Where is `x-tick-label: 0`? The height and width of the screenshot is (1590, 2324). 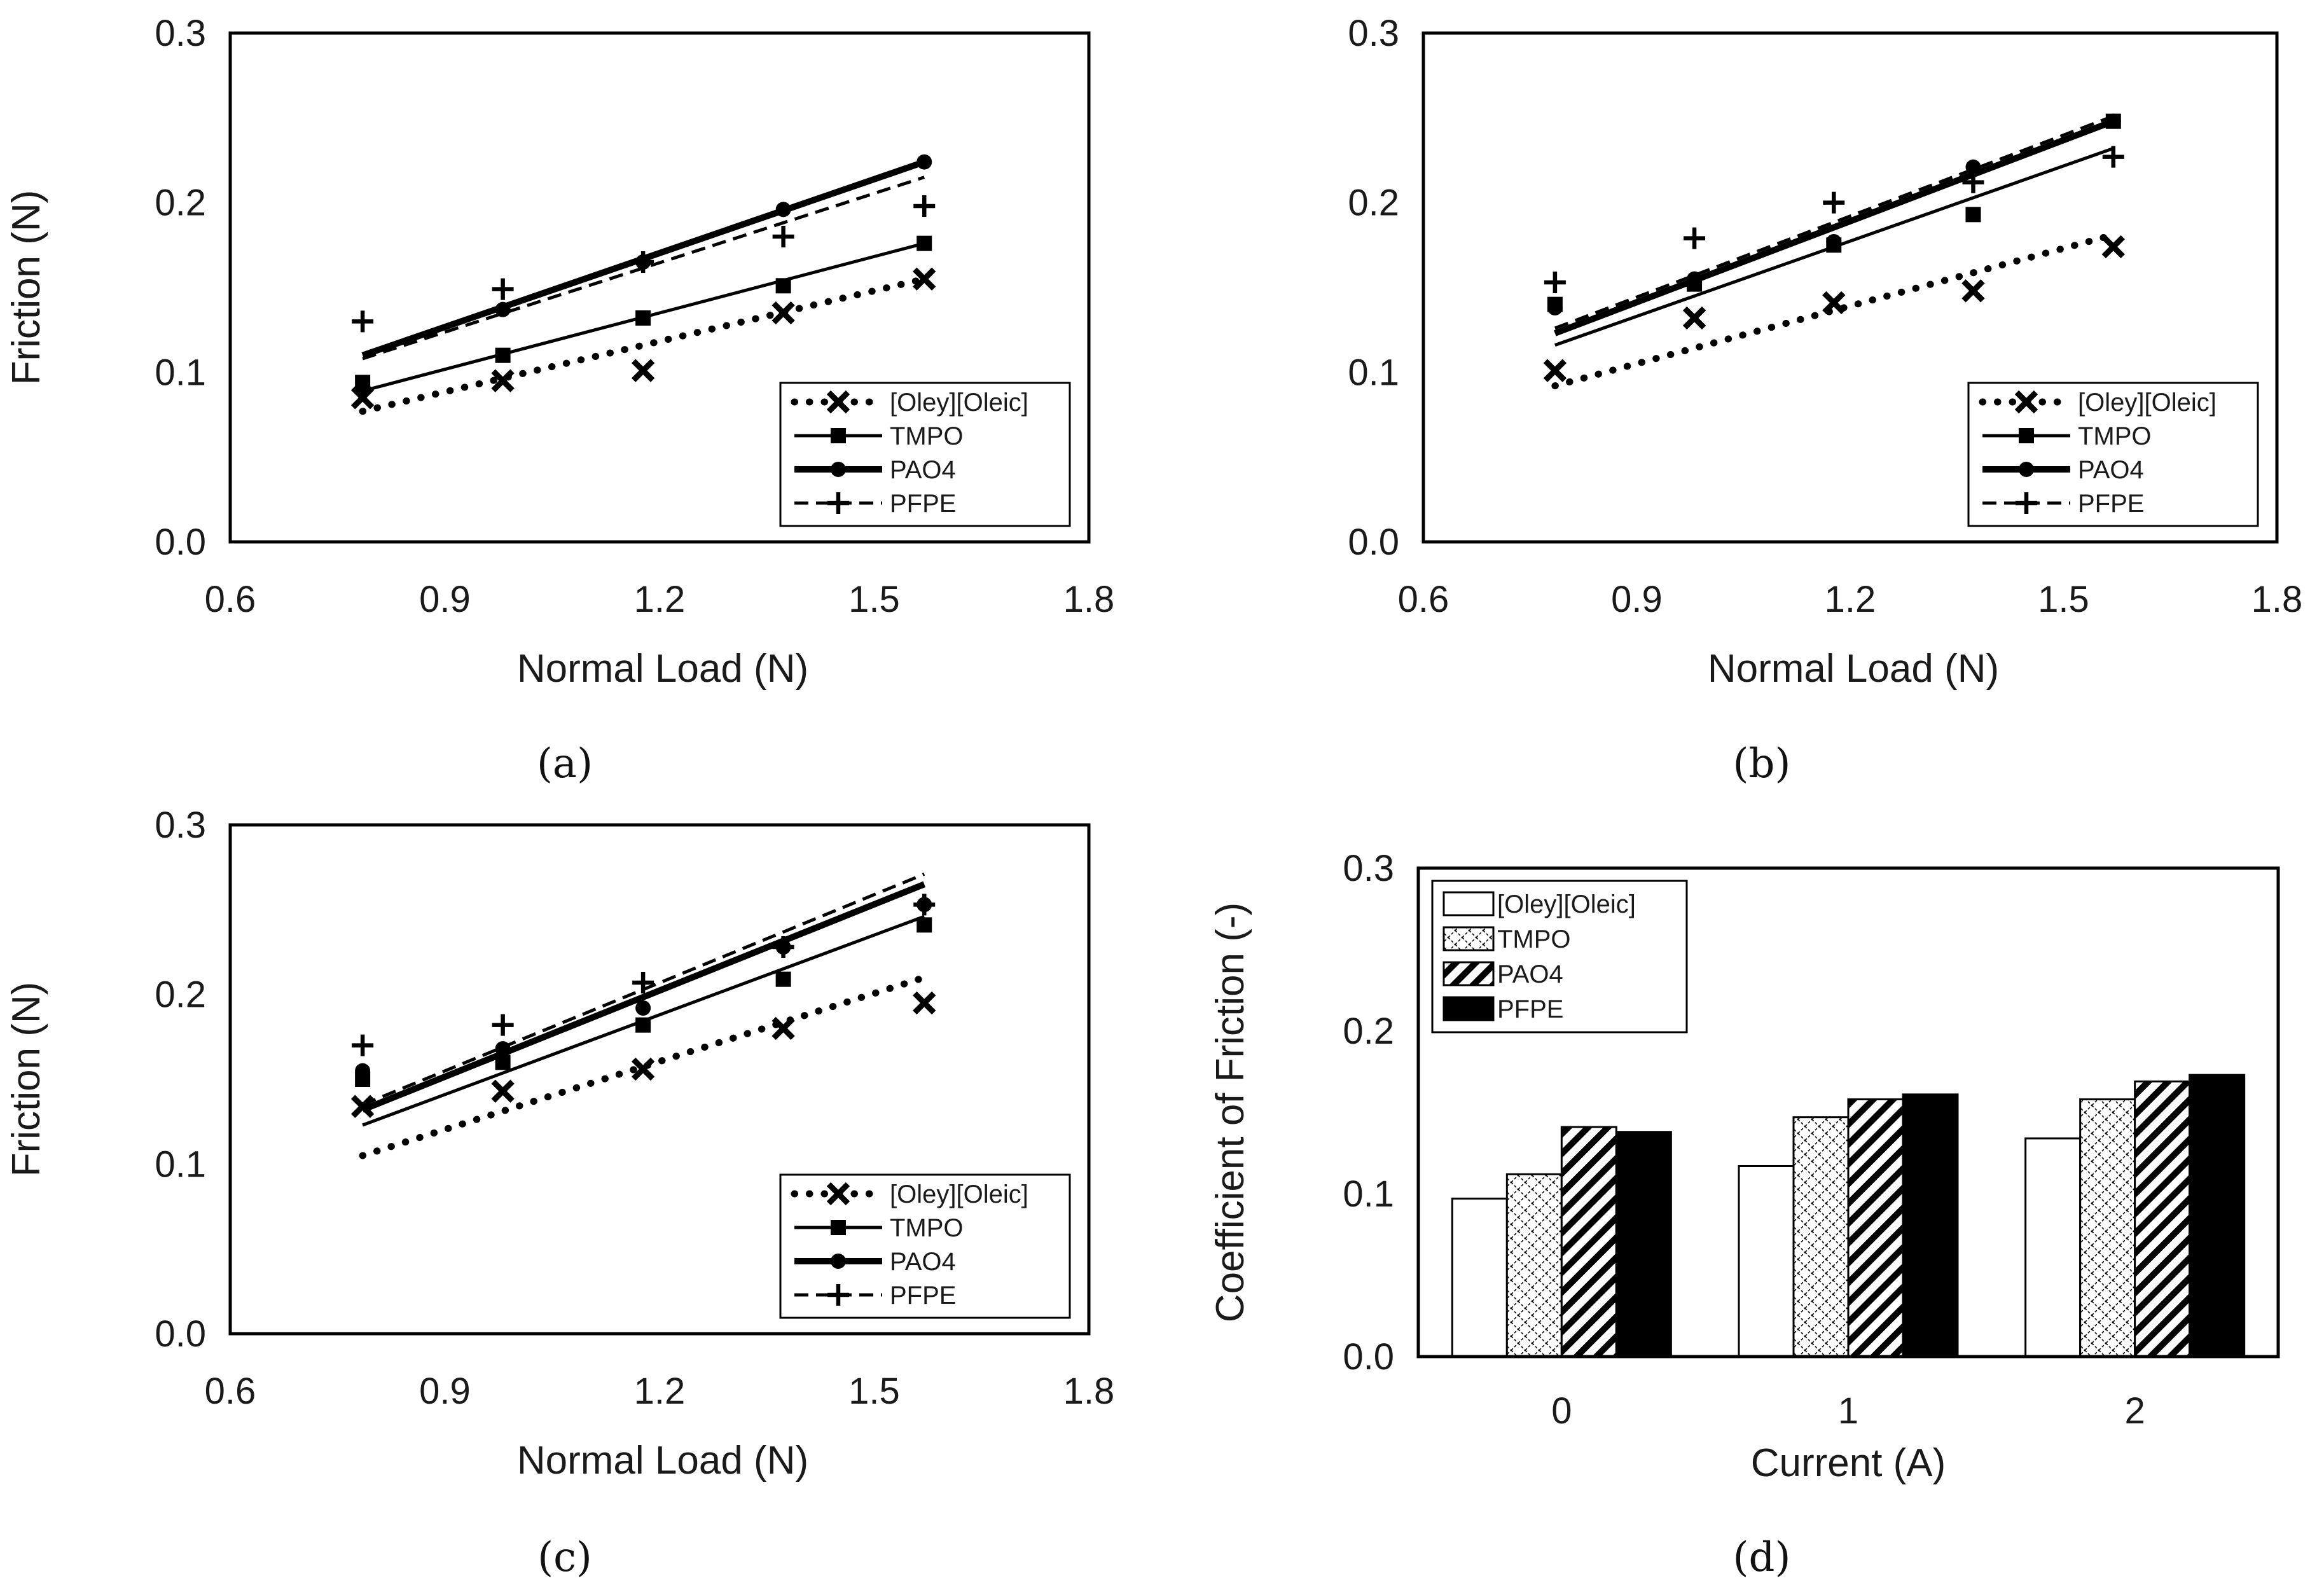 x-tick-label: 0 is located at coordinates (1561, 1411).